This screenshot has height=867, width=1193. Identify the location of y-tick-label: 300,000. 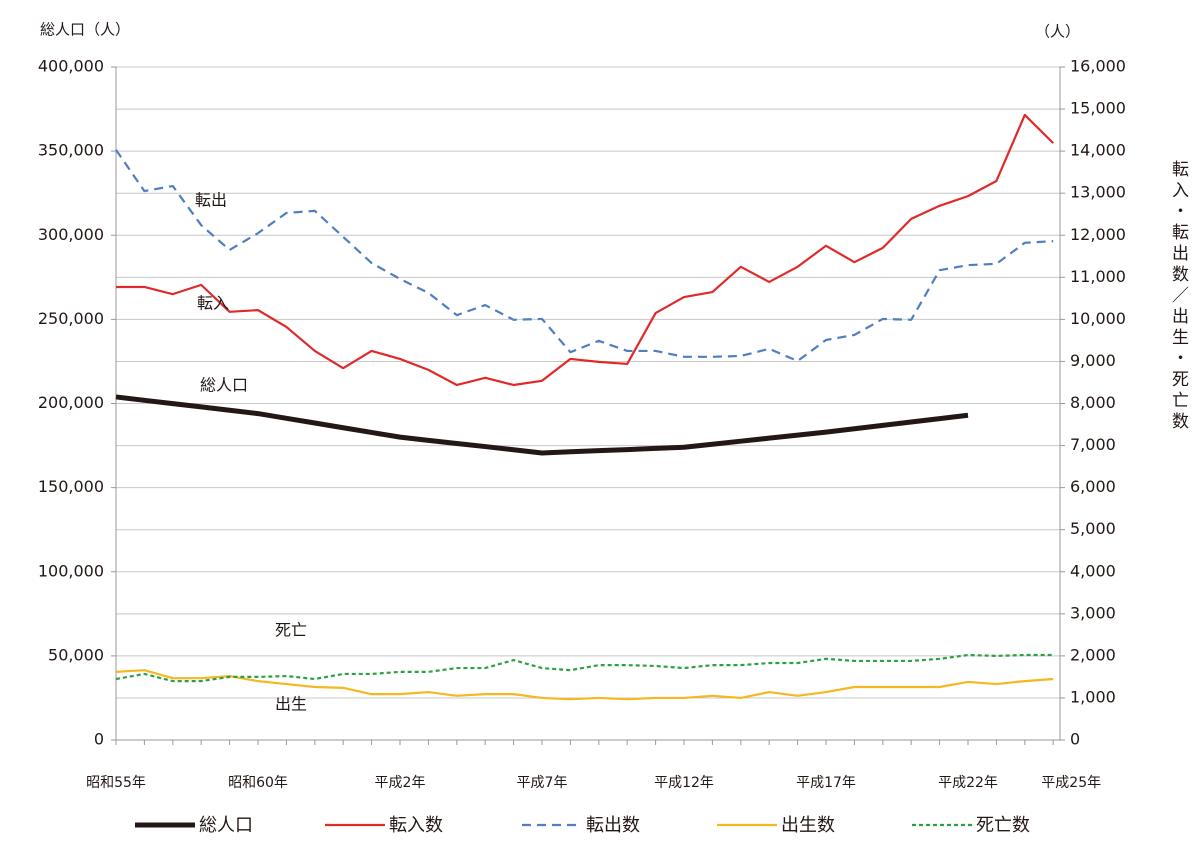
(71, 234).